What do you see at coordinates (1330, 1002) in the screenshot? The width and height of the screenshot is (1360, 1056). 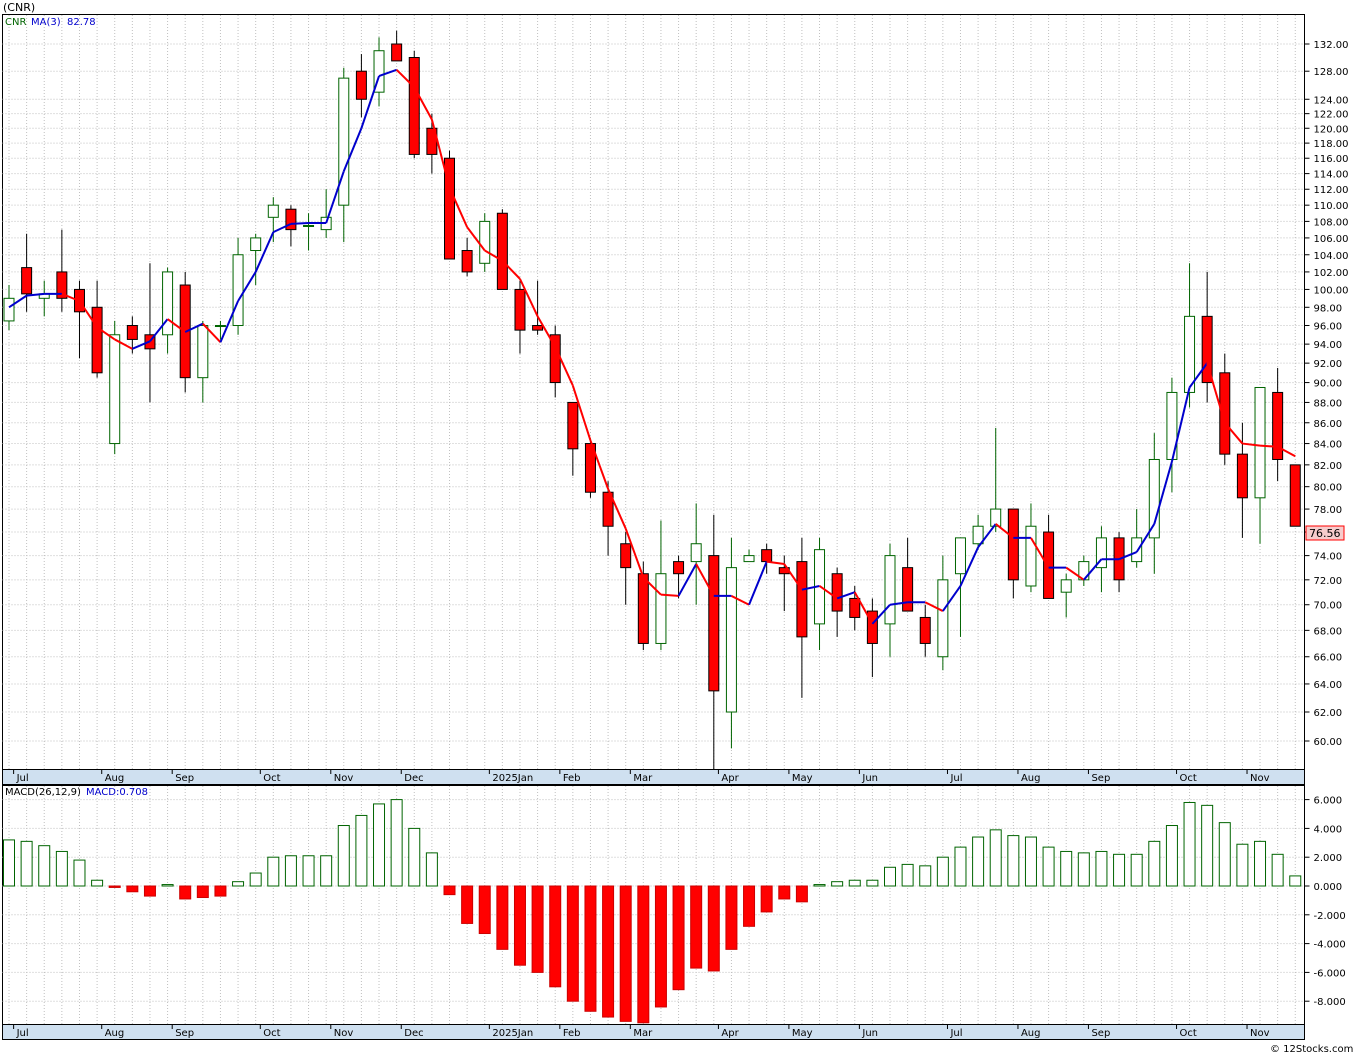 I see `macd-tick-label: -8.000` at bounding box center [1330, 1002].